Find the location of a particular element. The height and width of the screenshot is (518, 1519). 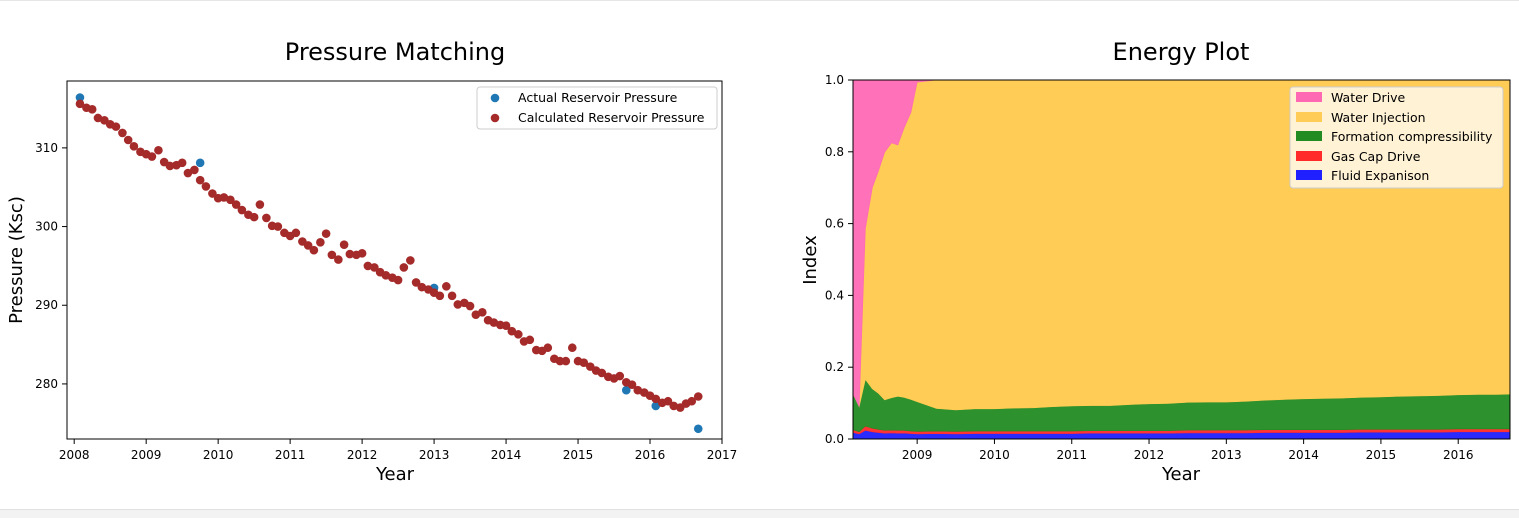

y-tick-label: 0.8 is located at coordinates (834, 152).